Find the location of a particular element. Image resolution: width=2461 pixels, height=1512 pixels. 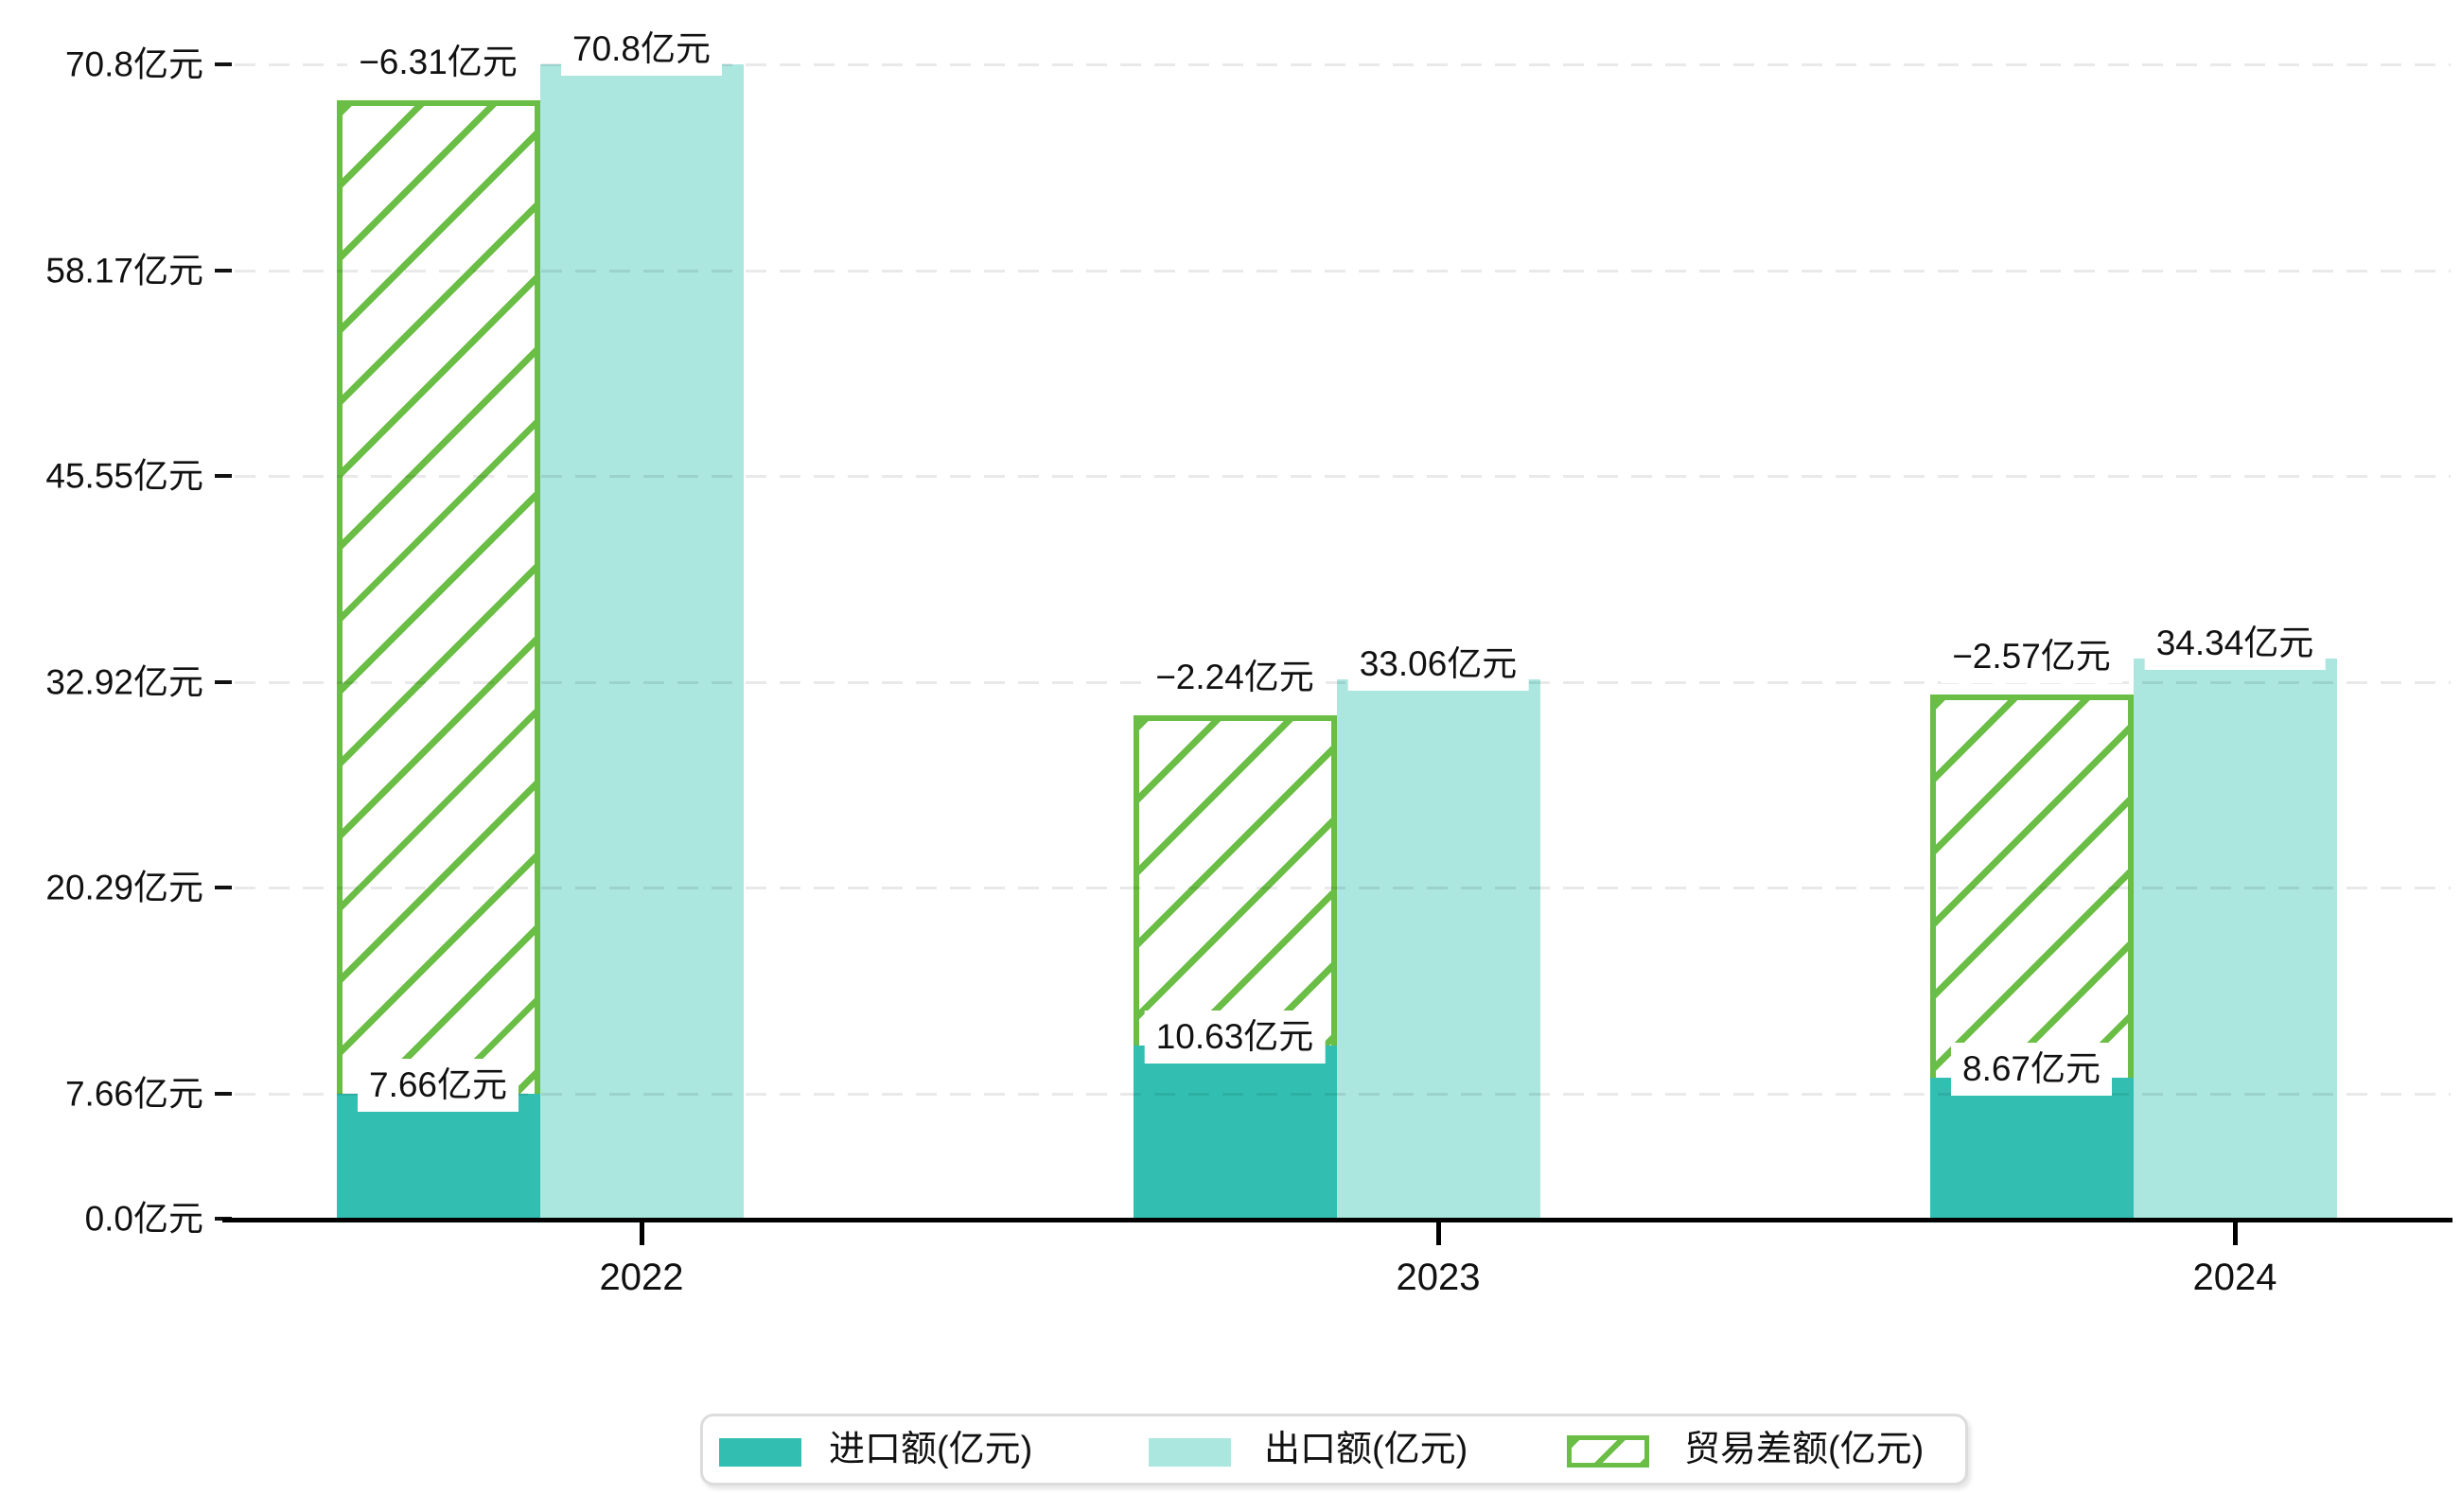

x-axis-tick-mark-2023 is located at coordinates (1438, 1233).